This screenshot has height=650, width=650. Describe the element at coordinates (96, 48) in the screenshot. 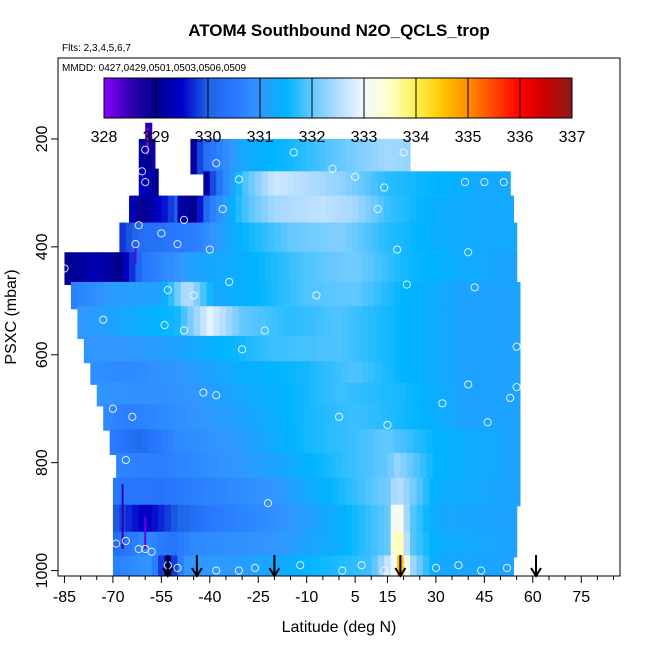

I see `flights-subtitle: Flts: 2,3,4,5,6,7` at that location.